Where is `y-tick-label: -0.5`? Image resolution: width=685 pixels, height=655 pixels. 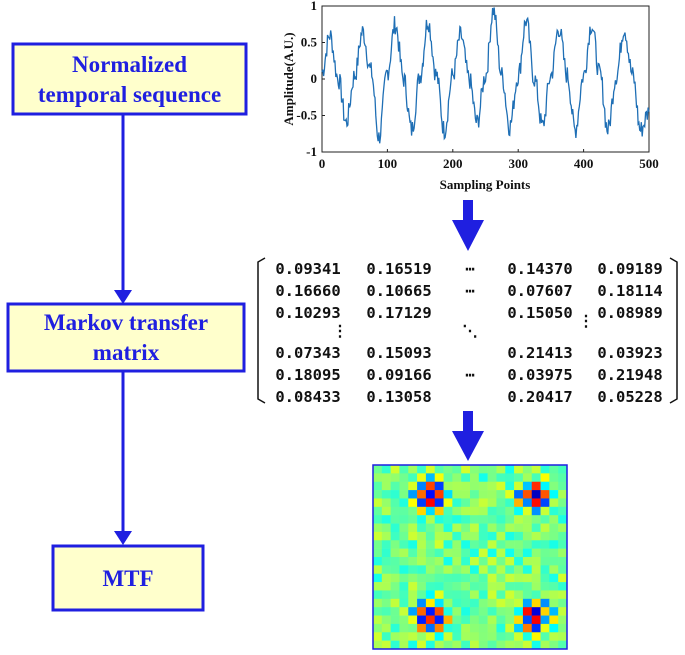 y-tick-label: -0.5 is located at coordinates (306, 115).